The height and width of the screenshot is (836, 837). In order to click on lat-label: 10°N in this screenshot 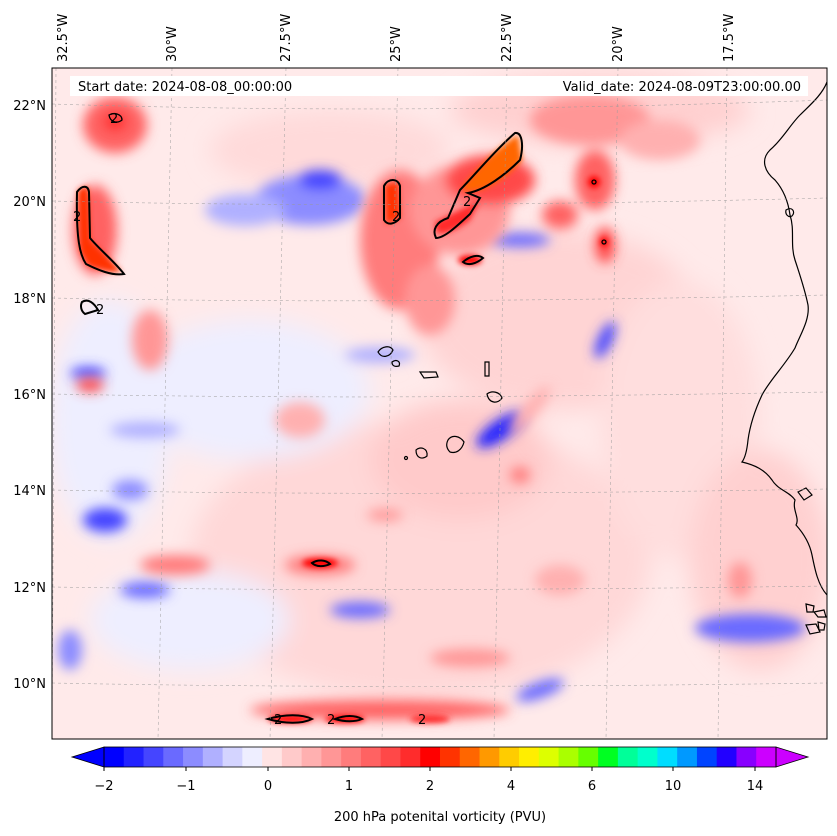, I will do `click(29, 684)`.